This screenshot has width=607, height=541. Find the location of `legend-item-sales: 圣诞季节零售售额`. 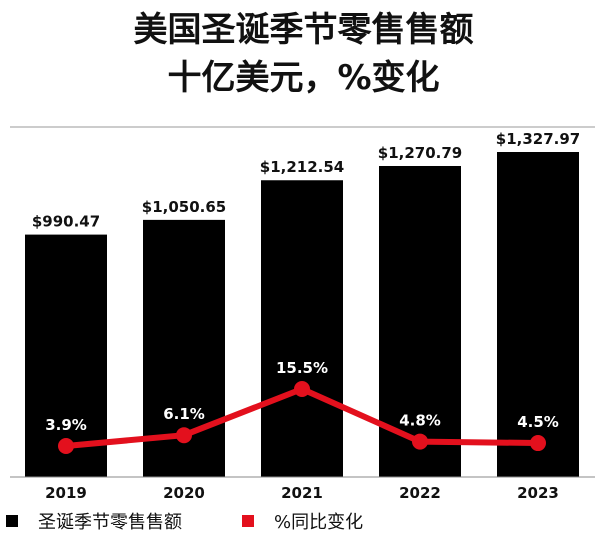

legend-item-sales: 圣诞季节零售售额 is located at coordinates (94, 521).